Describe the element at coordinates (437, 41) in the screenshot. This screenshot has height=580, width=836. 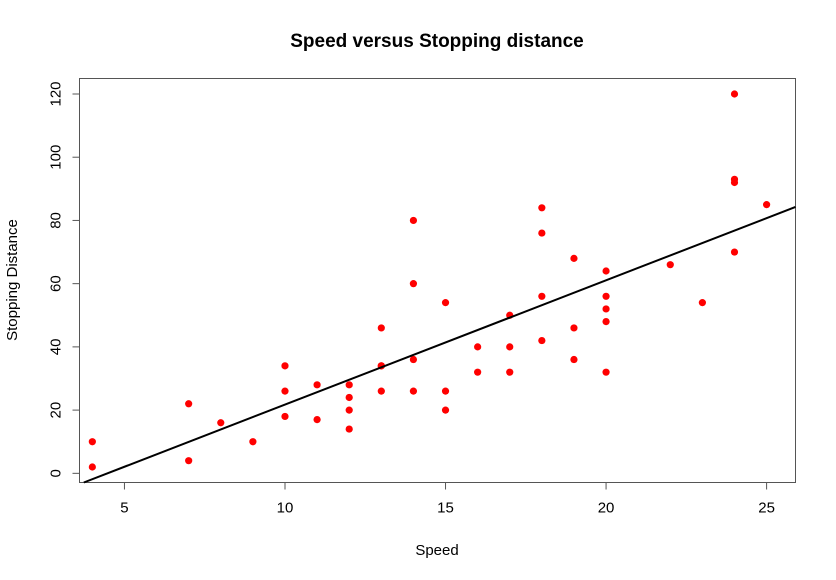
I see `chart-title: Speed versus Stopping distance` at that location.